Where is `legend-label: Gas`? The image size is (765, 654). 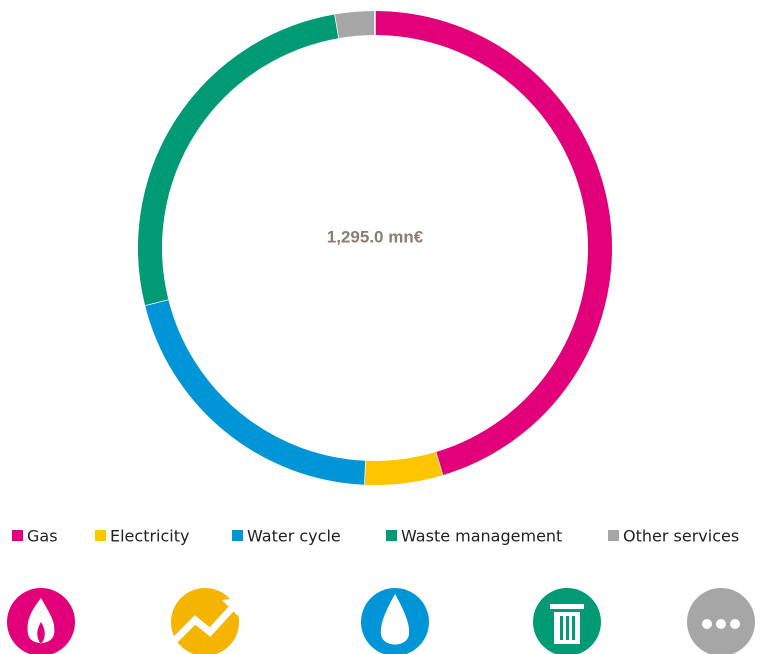
legend-label: Gas is located at coordinates (42, 536).